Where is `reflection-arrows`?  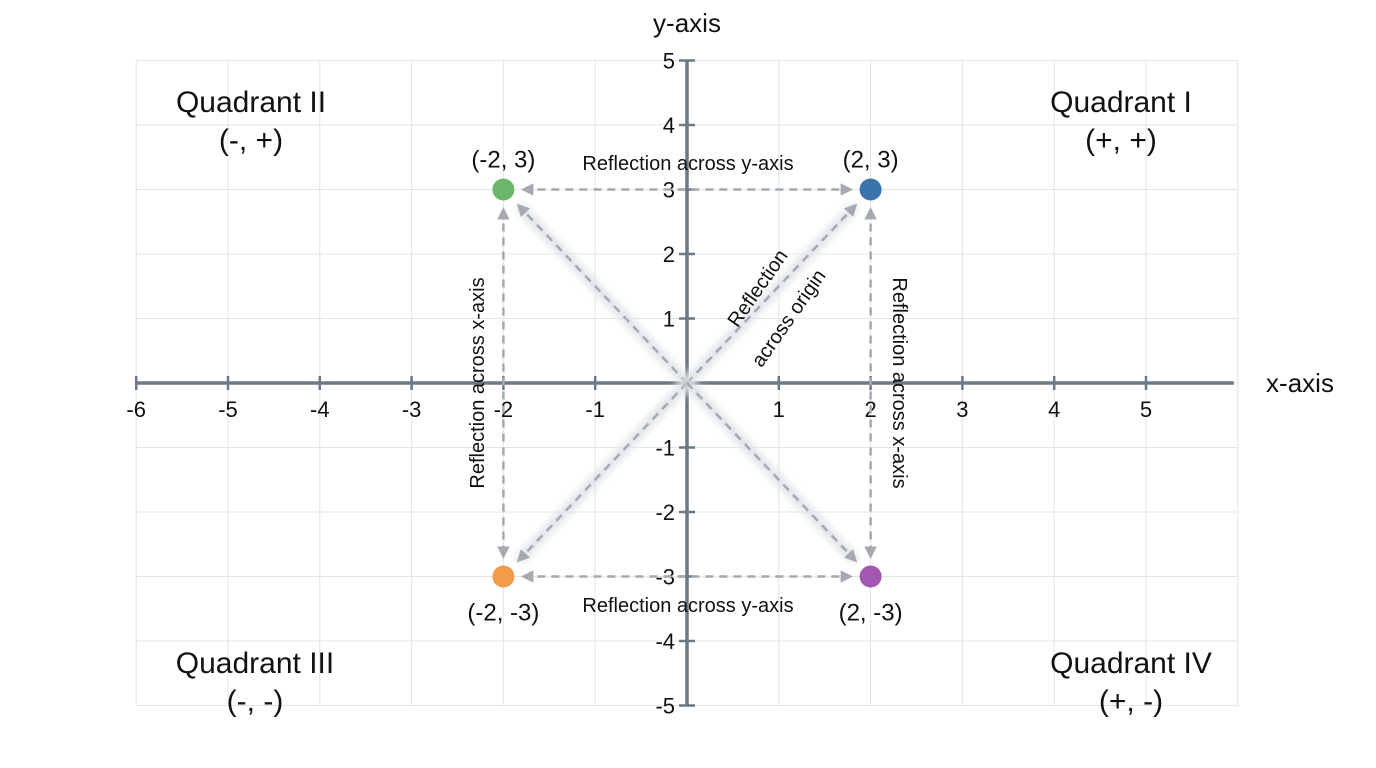 reflection-arrows is located at coordinates (687, 383).